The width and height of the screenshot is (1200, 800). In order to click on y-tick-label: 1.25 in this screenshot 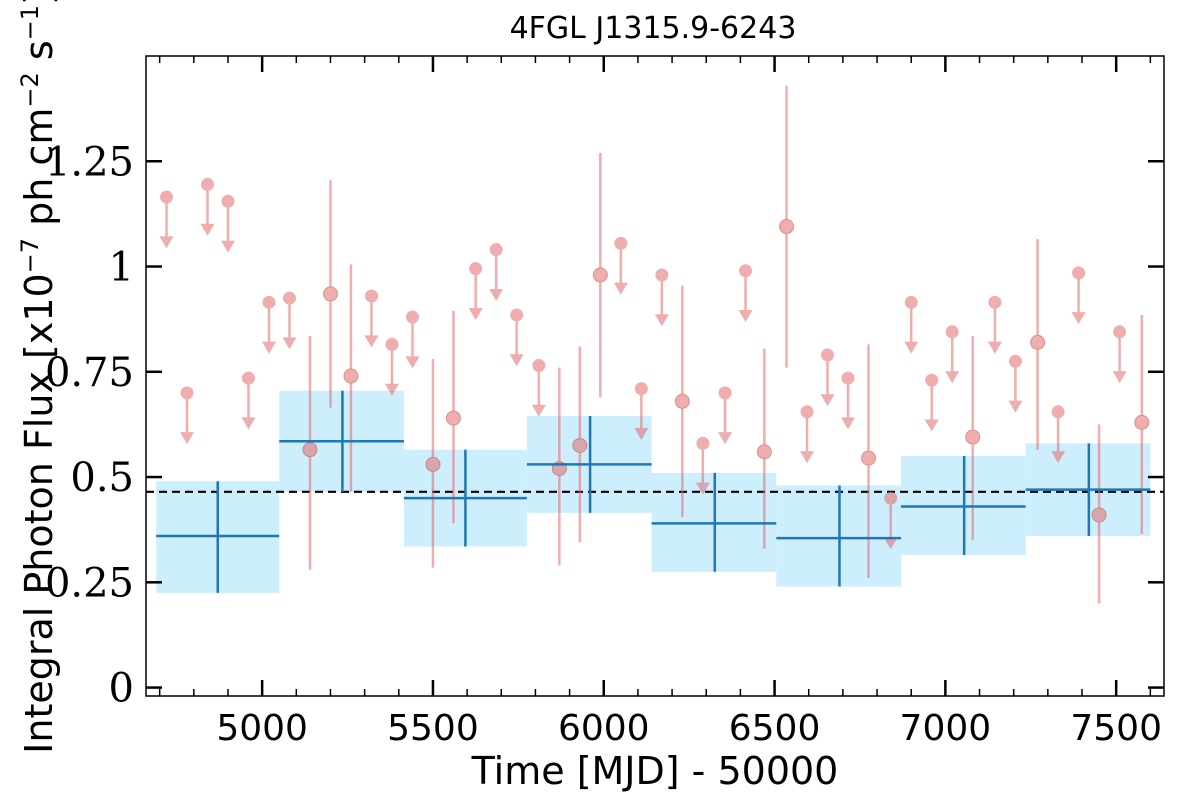, I will do `click(89, 162)`.